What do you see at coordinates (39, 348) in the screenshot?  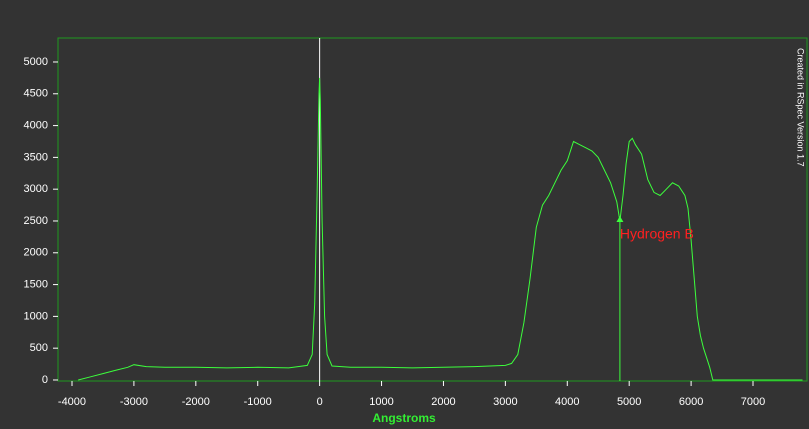 I see `y-tick-label: 500` at bounding box center [39, 348].